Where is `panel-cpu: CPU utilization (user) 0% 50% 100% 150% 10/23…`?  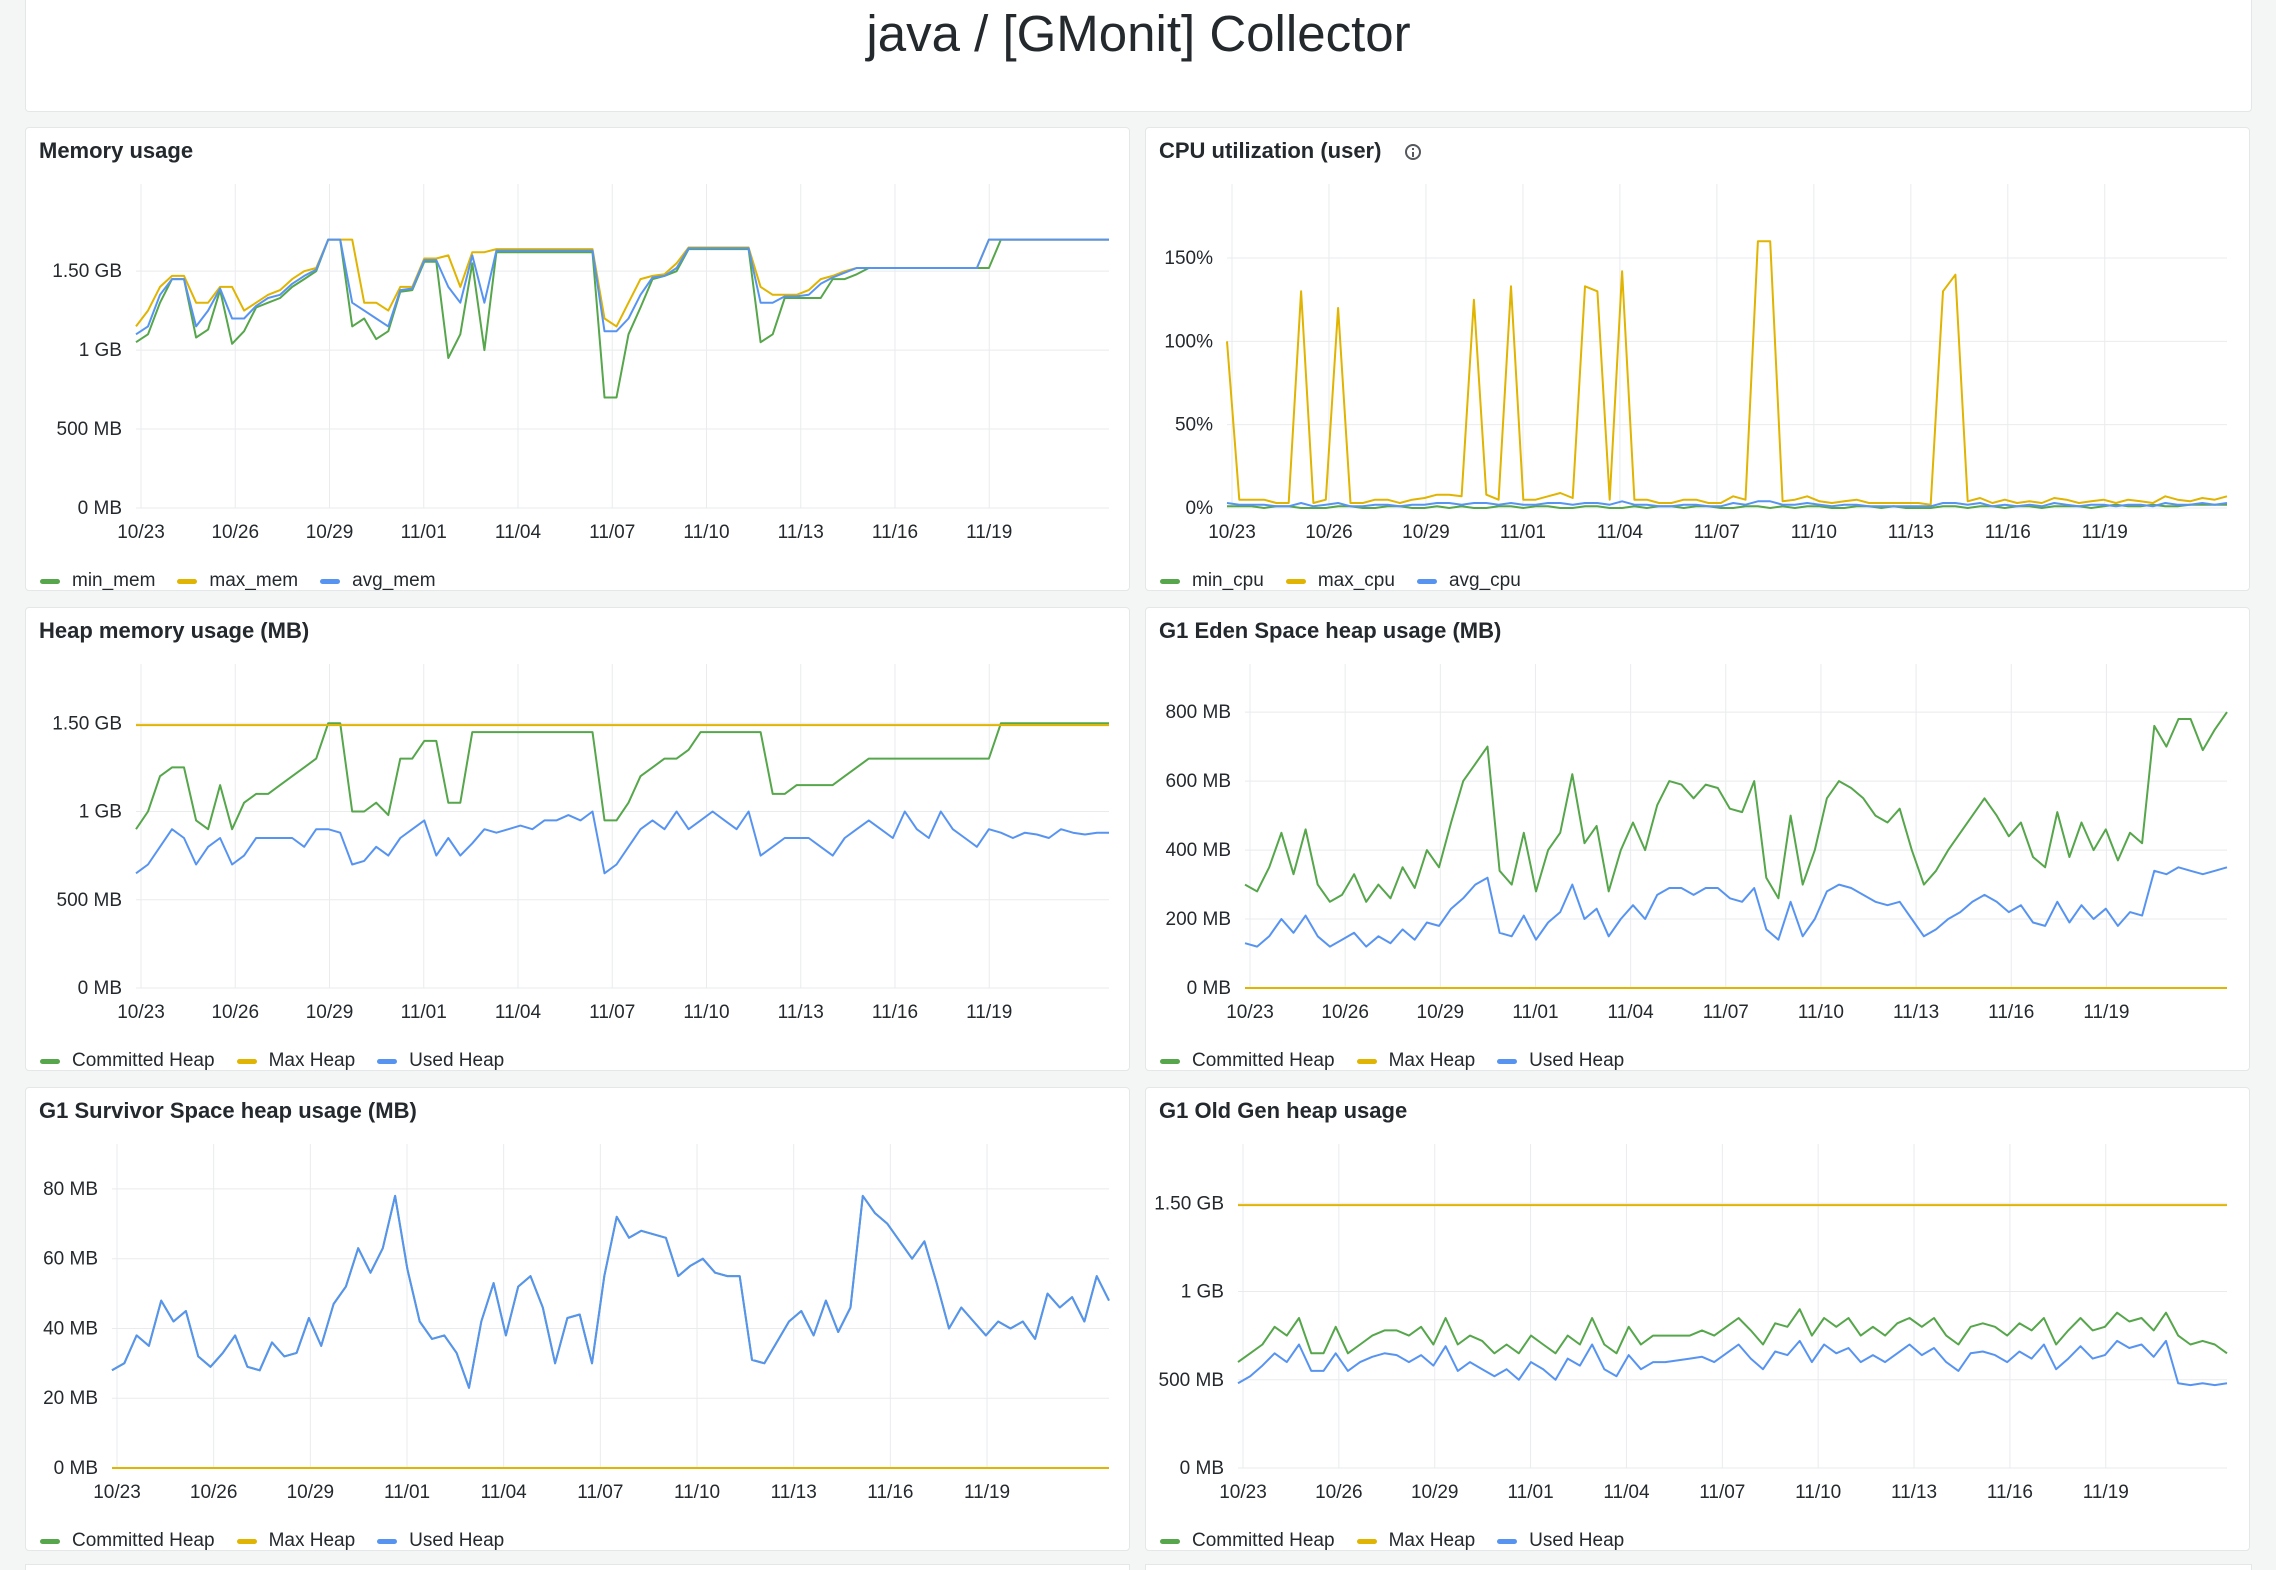 panel-cpu: CPU utilization (user) 0% 50% 100% 150% 10/23… is located at coordinates (1697, 359).